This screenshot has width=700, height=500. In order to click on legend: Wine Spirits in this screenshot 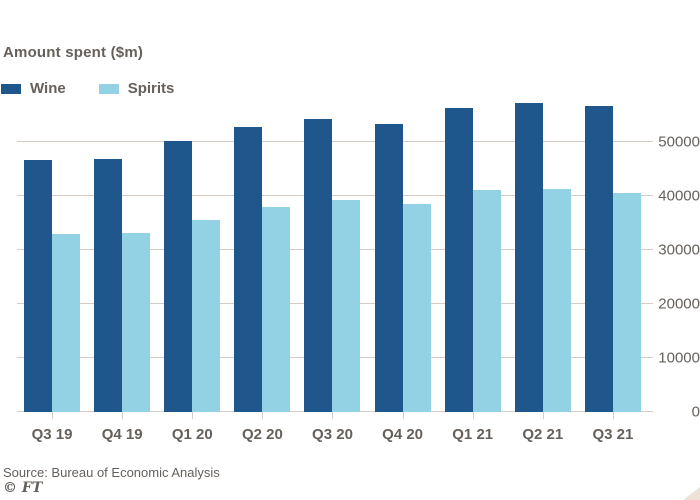, I will do `click(87, 88)`.